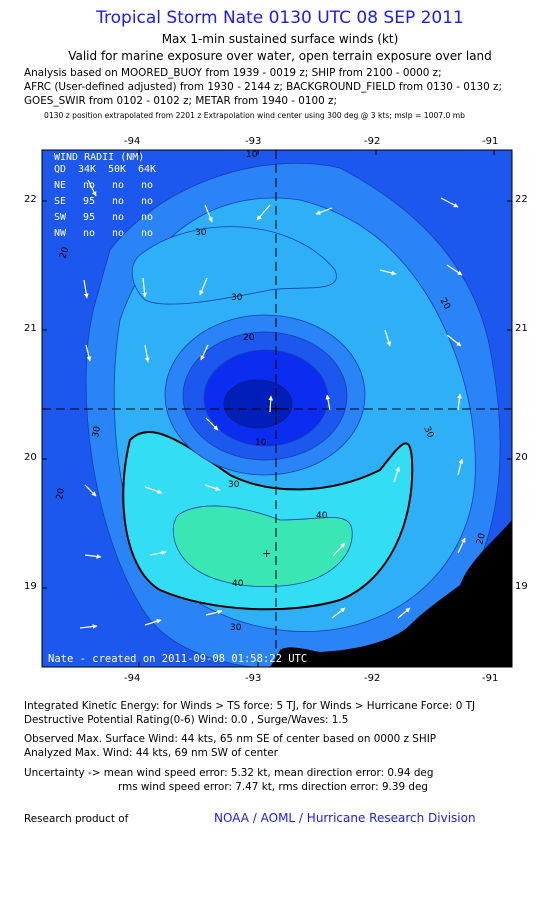 The image size is (560, 915). Describe the element at coordinates (391, 593) in the screenshot. I see `land-mexico` at that location.